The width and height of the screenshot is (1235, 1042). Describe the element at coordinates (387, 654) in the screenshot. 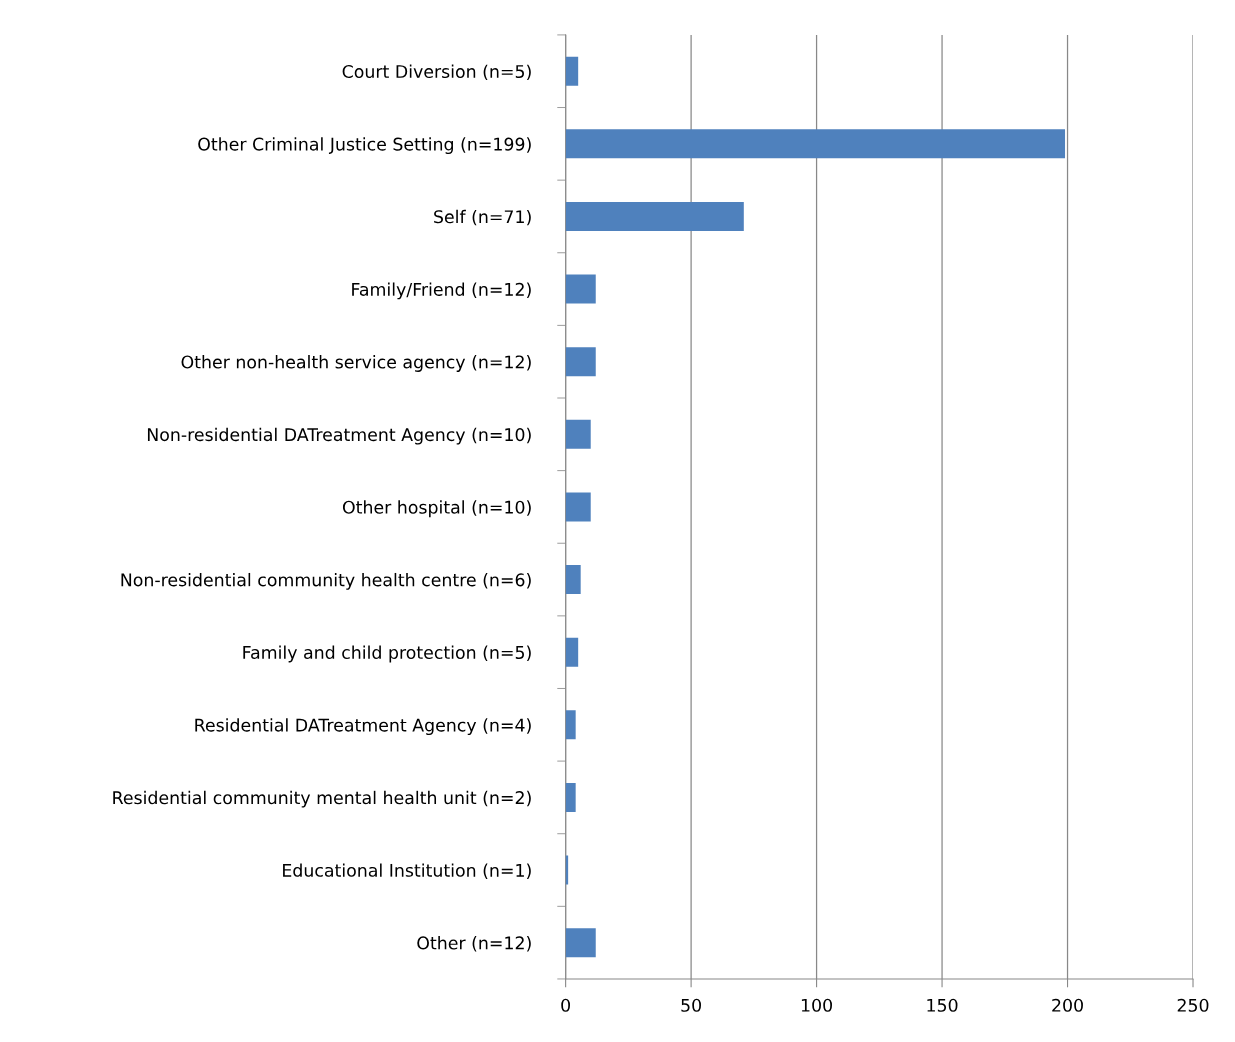

I see `y-tick-label: Family and child protection (n=5)` at that location.